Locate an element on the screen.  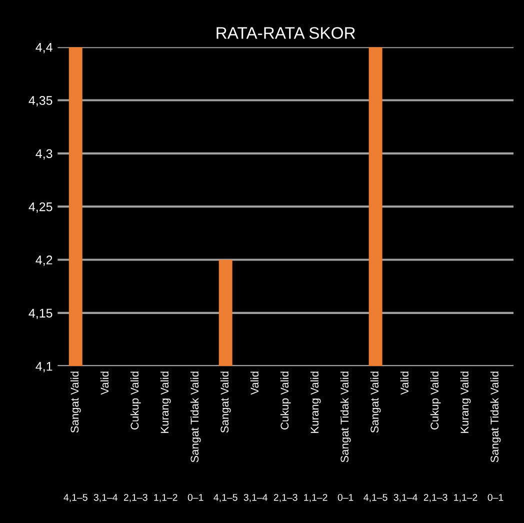
chart-title: RATA-RATA SKOR is located at coordinates (286, 33).